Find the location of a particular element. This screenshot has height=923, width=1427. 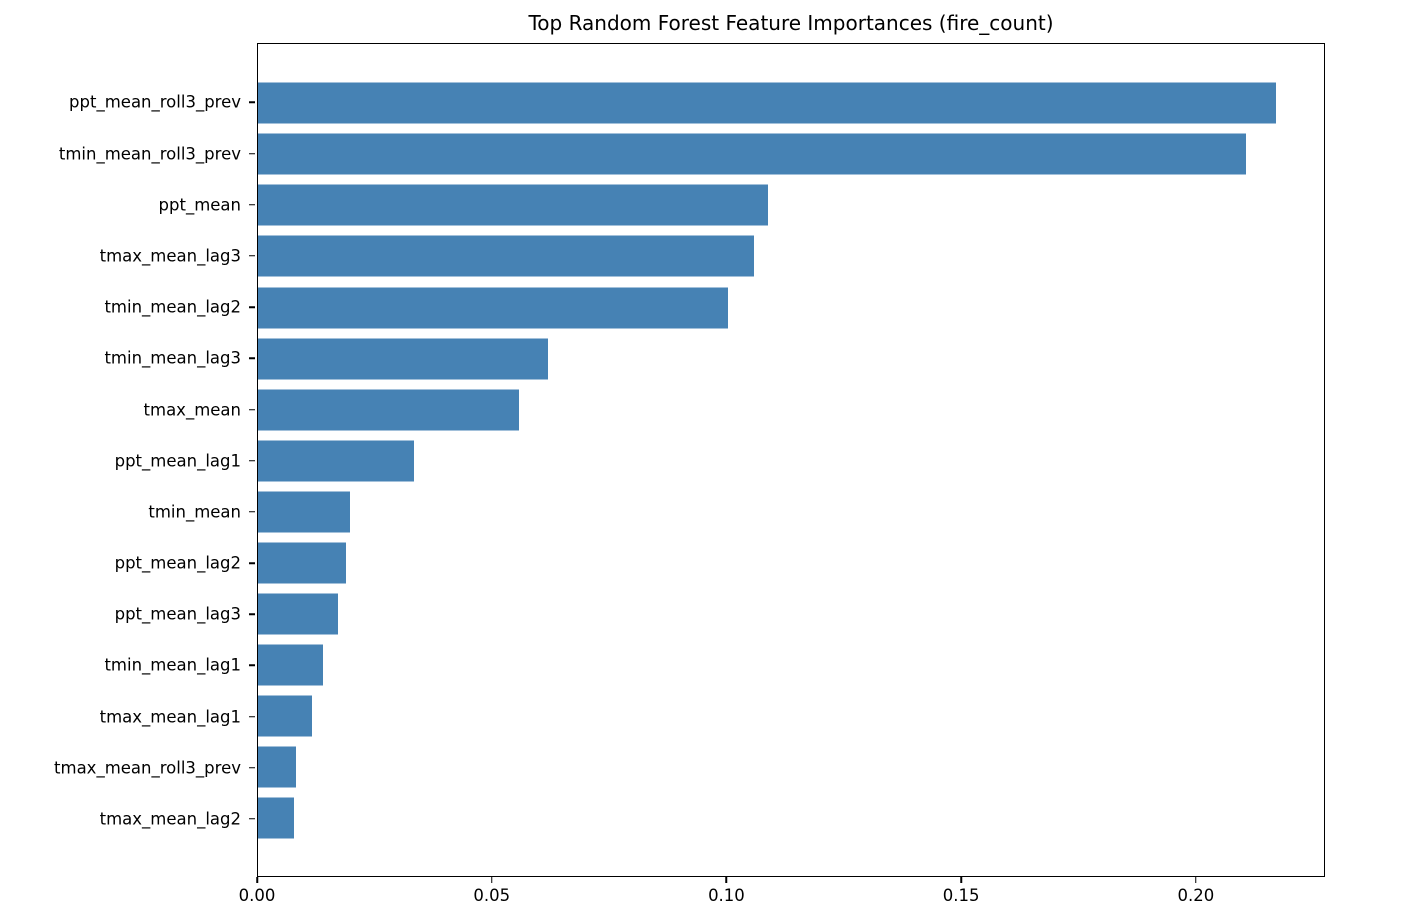

x-tick-label: 0.20 is located at coordinates (1196, 895).